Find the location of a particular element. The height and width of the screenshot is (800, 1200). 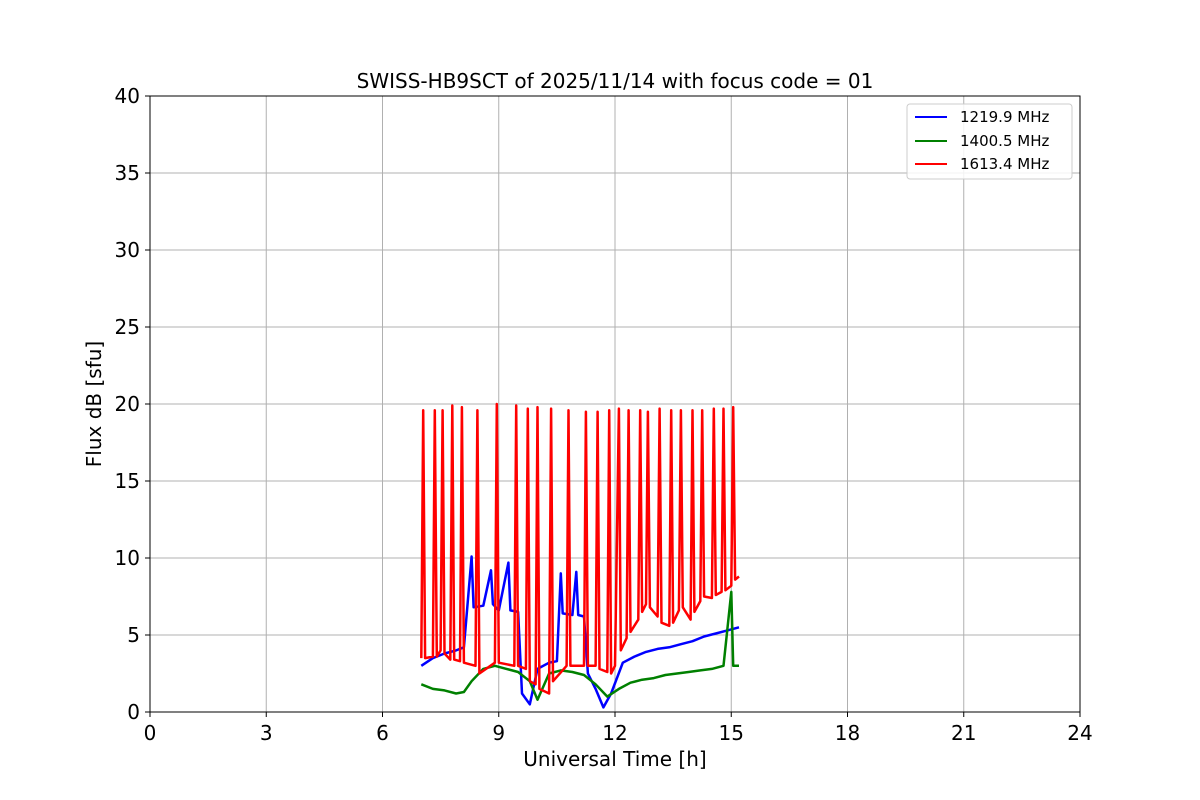

y-tick-label: 30 is located at coordinates (127, 250).